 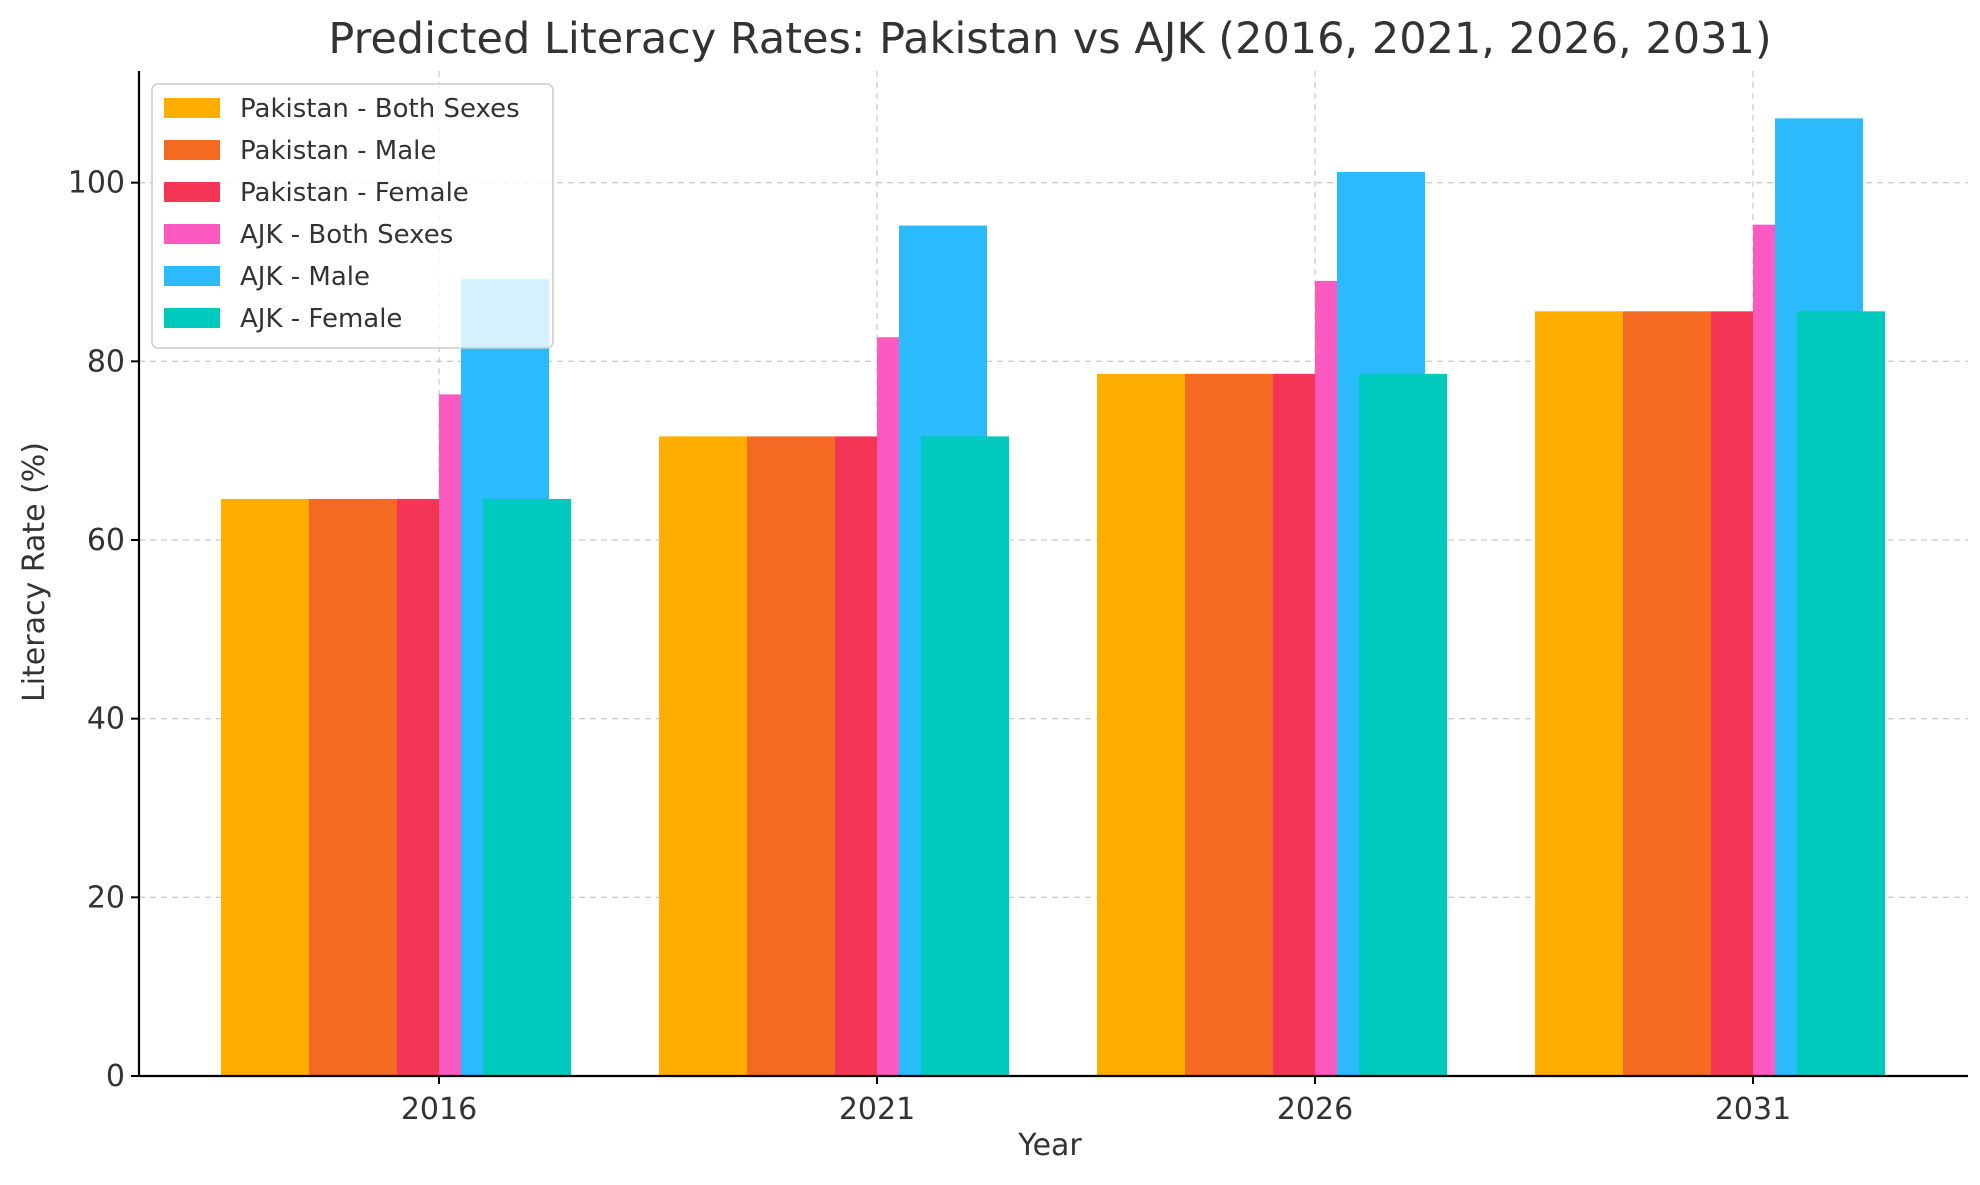 I want to click on x-tick-label: 2021, so click(x=877, y=1109).